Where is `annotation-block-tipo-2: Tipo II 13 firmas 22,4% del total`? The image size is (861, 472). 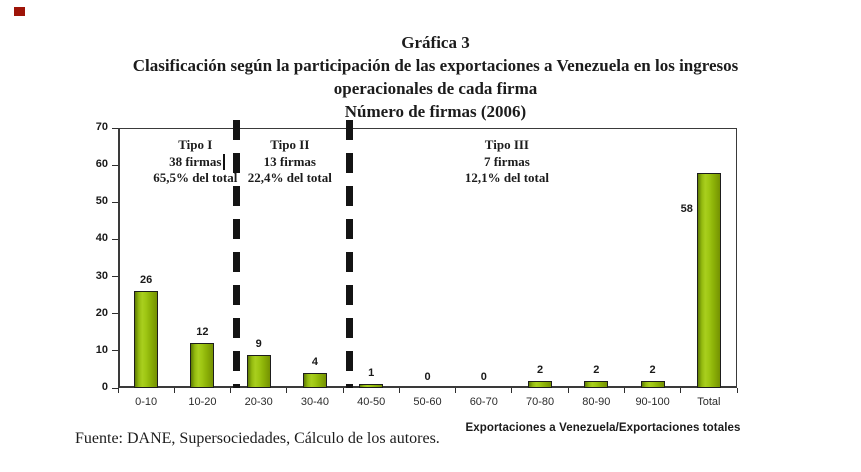 annotation-block-tipo-2: Tipo II 13 firmas 22,4% del total is located at coordinates (290, 162).